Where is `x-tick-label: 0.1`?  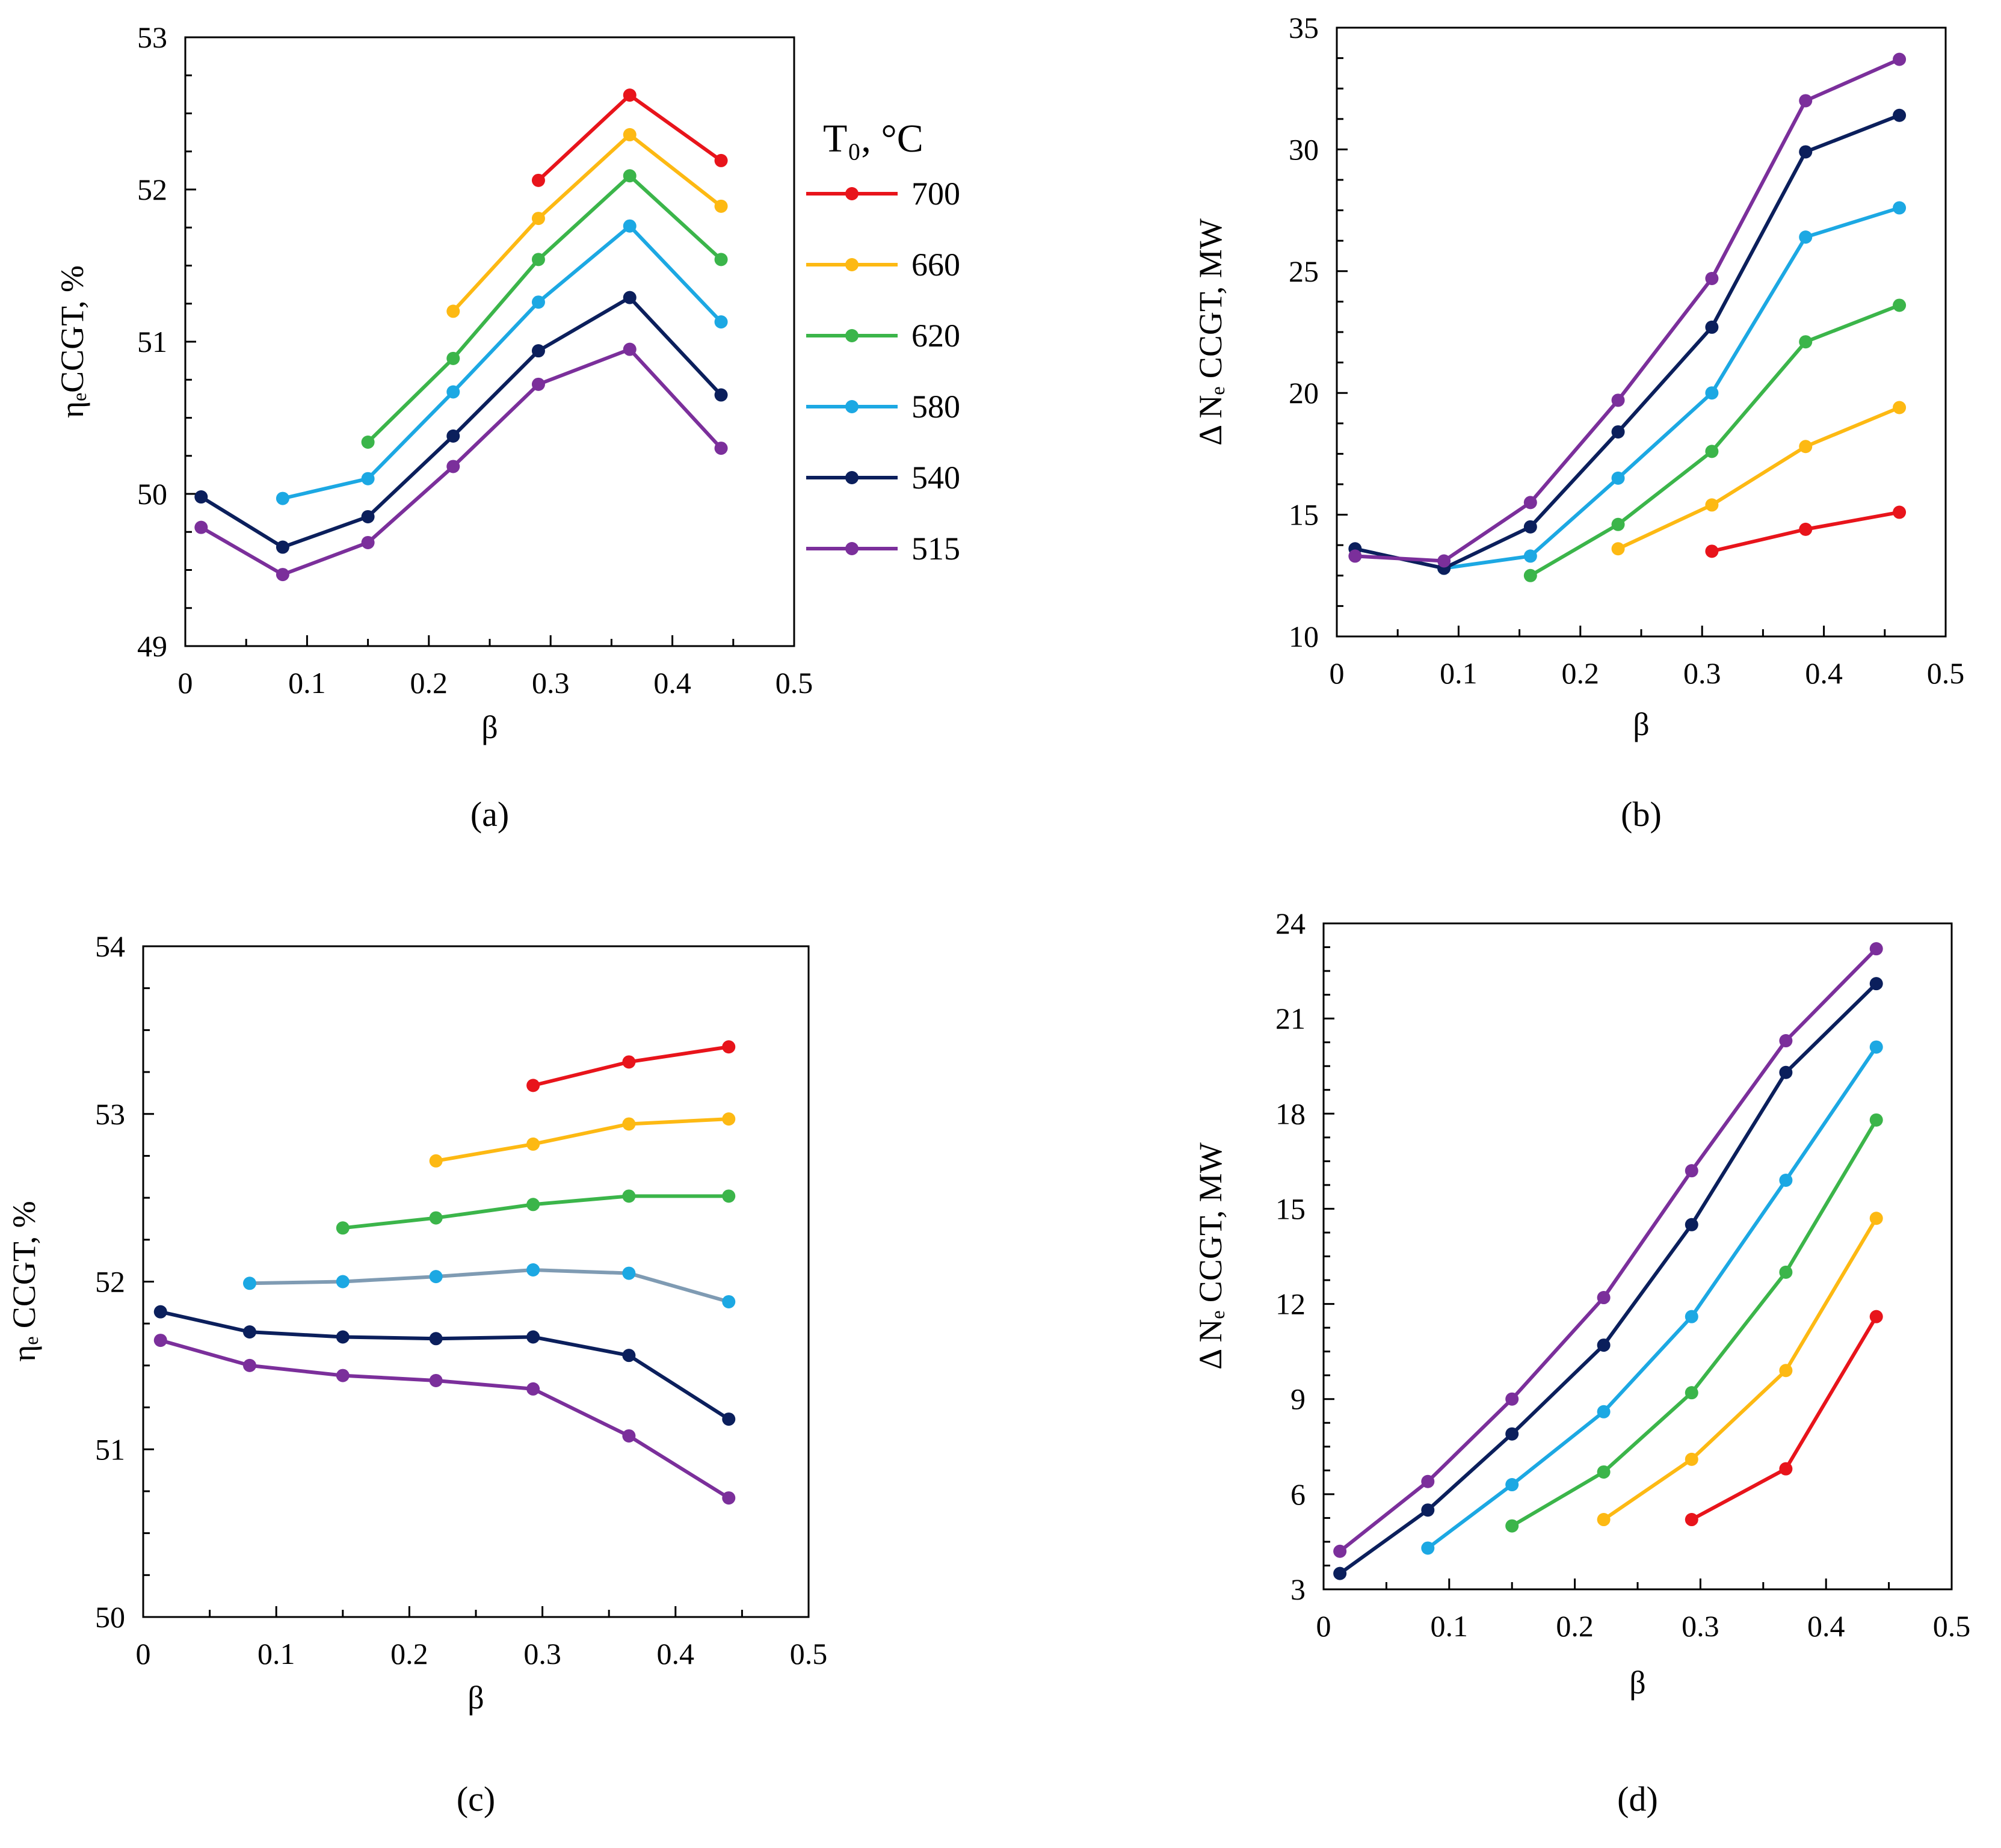
x-tick-label: 0.1 is located at coordinates (1459, 673).